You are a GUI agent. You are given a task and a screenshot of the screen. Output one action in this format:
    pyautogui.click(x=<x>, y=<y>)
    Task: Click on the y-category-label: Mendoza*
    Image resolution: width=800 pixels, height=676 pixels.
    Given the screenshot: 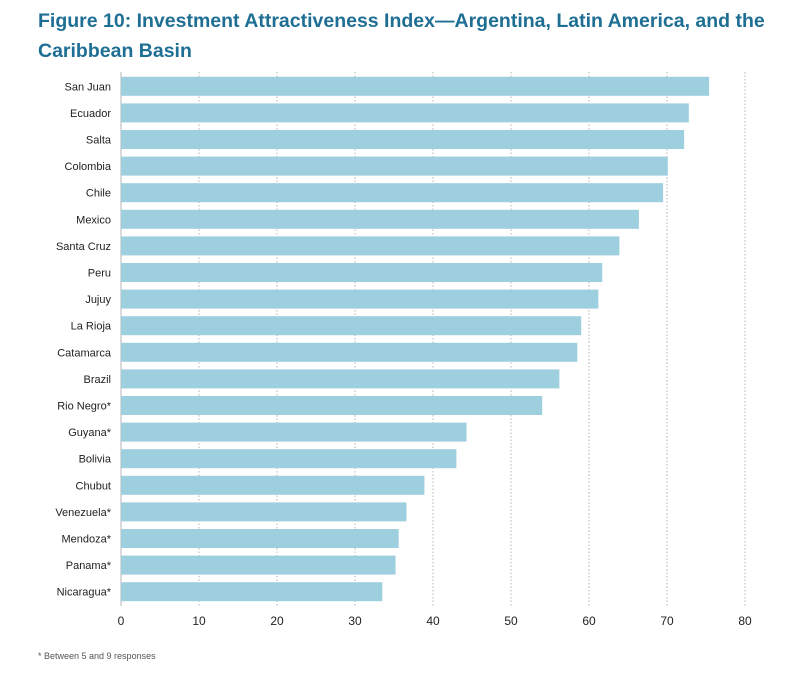 What is the action you would take?
    pyautogui.click(x=86, y=540)
    